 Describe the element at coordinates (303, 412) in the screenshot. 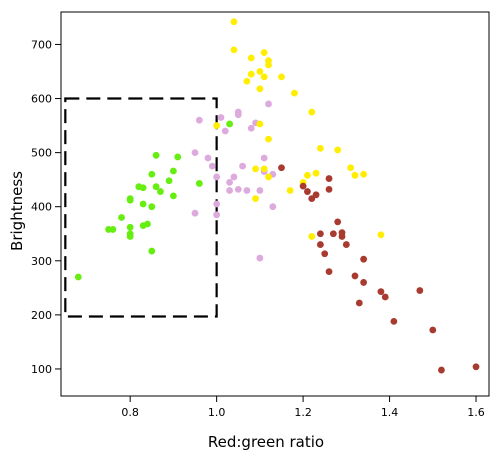

I see `x-tick-label: 1.2` at that location.